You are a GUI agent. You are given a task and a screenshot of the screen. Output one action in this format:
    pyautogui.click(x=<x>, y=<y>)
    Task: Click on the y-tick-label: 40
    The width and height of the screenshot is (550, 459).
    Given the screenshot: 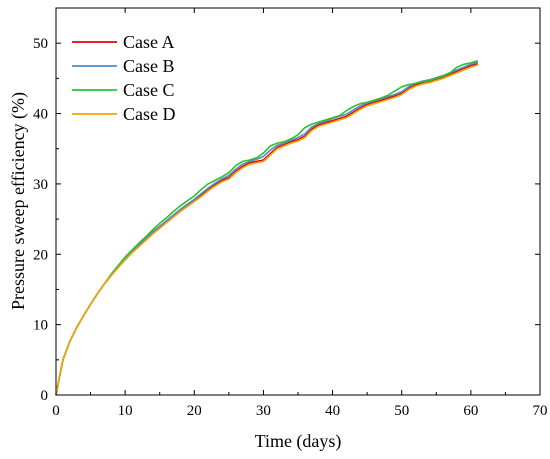 What is the action you would take?
    pyautogui.click(x=40, y=115)
    